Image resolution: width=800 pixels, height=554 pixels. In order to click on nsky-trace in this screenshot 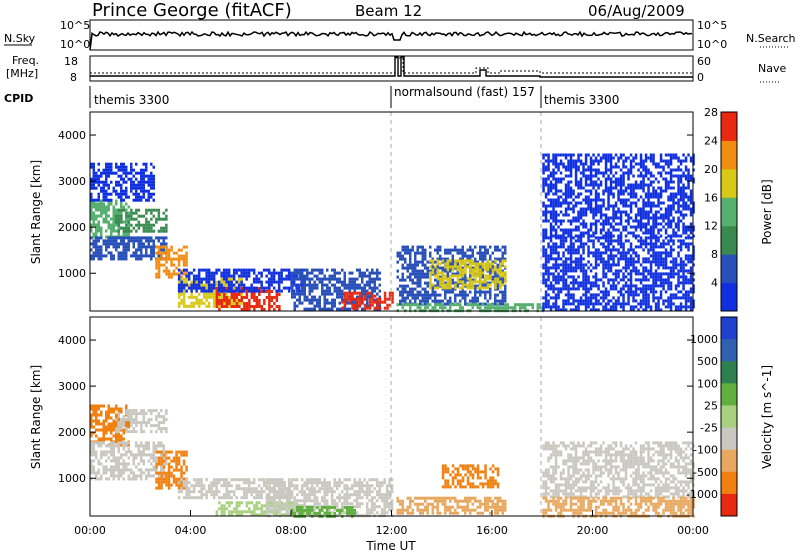, I will do `click(391, 40)`.